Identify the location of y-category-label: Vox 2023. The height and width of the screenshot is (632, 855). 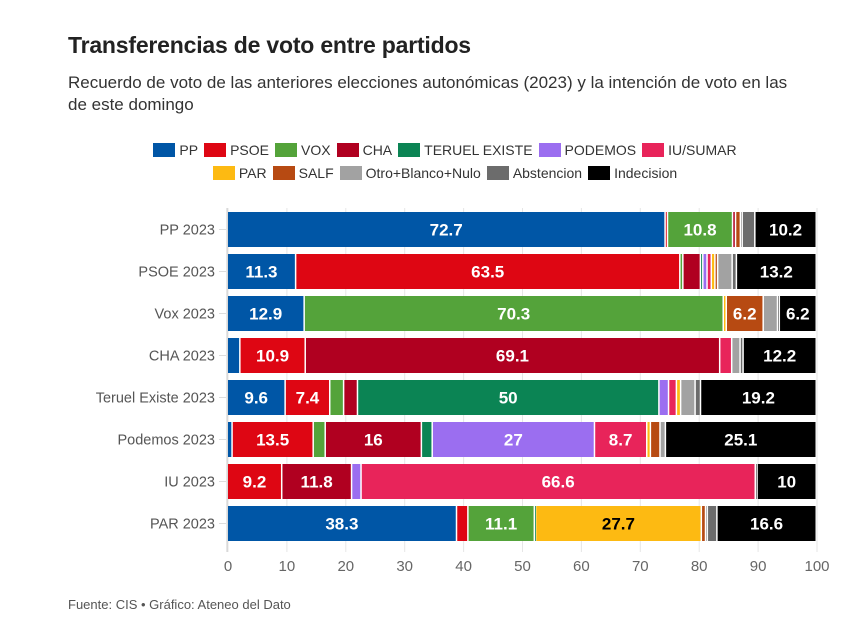
(185, 315).